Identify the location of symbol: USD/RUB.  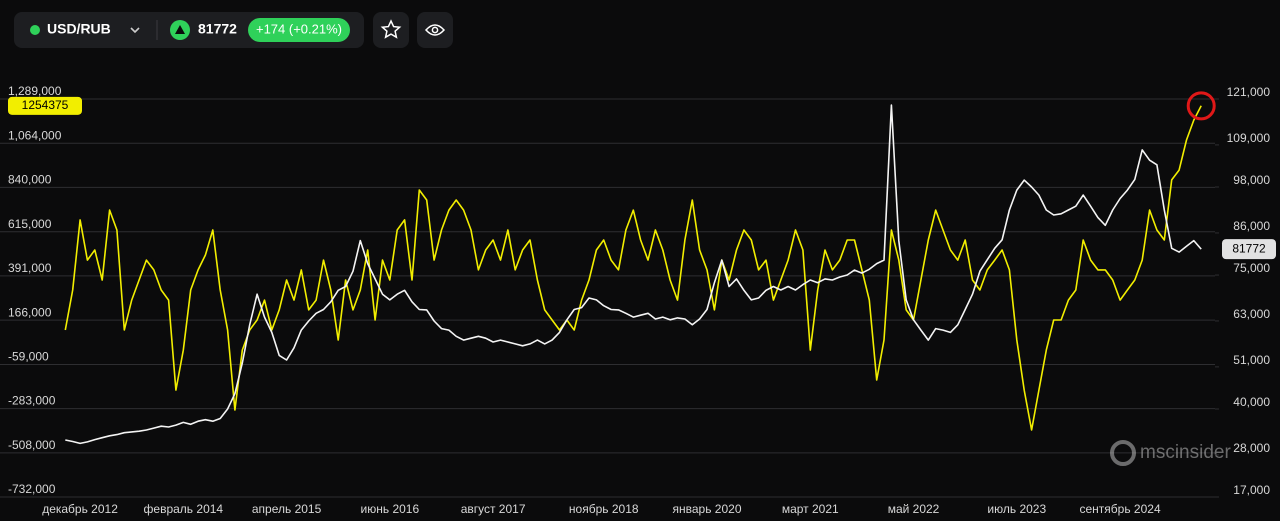
(79, 29).